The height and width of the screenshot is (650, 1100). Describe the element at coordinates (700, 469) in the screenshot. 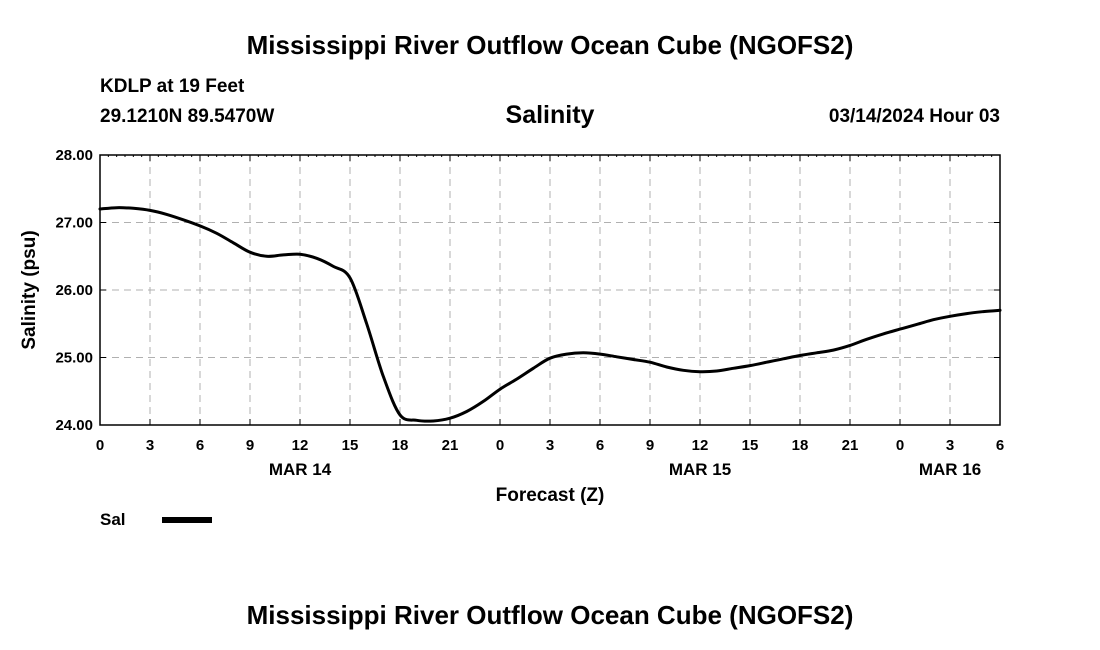

I see `date-label: MAR 15` at that location.